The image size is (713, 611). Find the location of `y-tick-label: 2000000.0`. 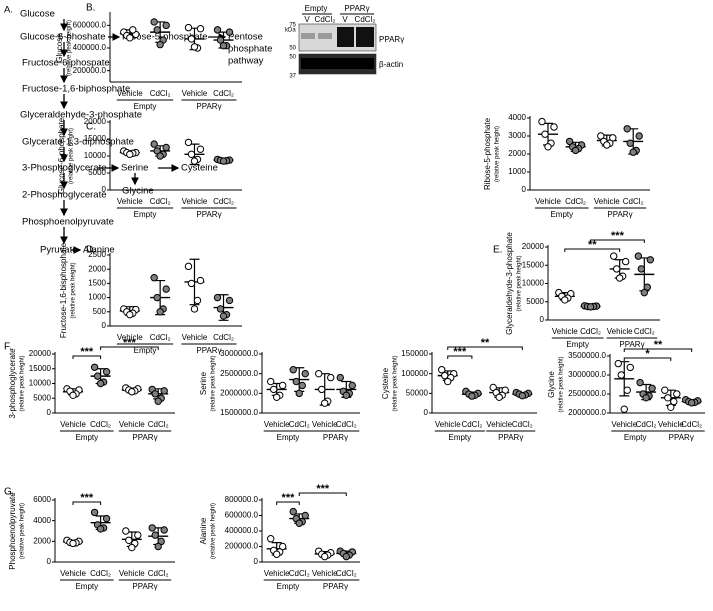

y-tick-label: 2000000.0 is located at coordinates (239, 392).